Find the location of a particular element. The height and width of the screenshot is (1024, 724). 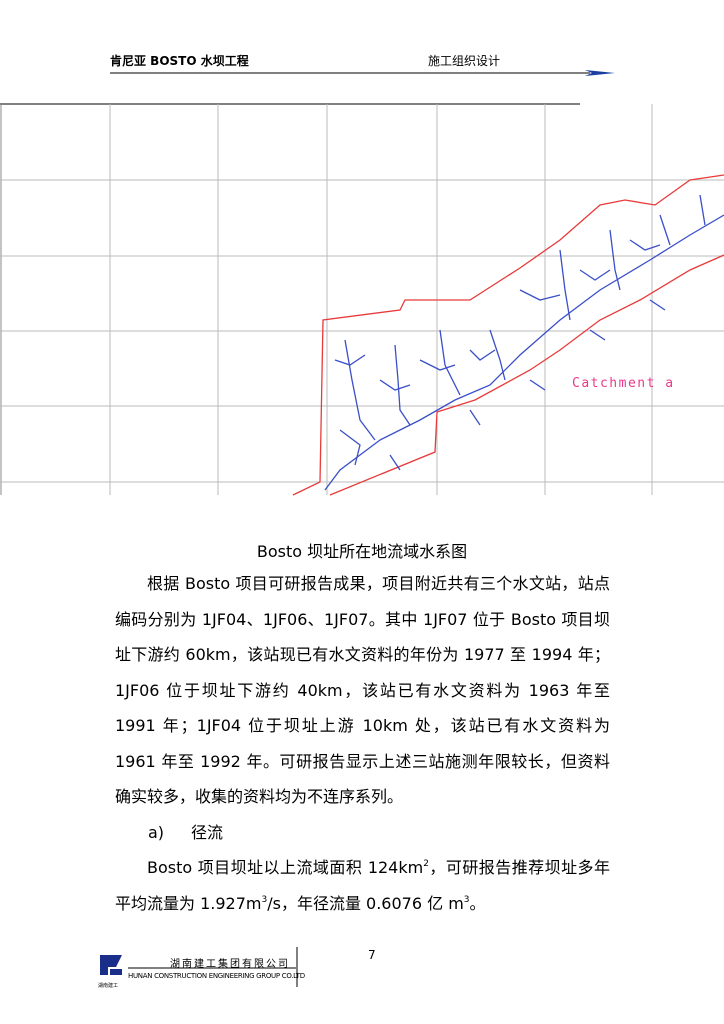

company-cn: 湖南建工集团有限公司 is located at coordinates (230, 964).